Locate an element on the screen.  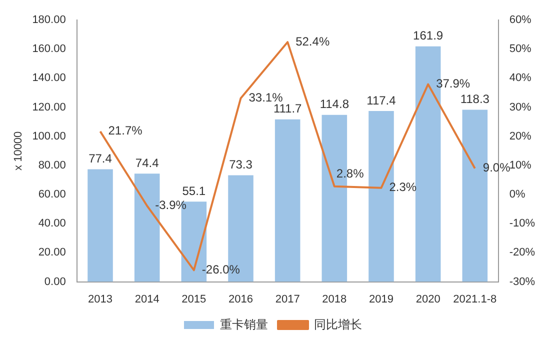
data-label: 73.3 is located at coordinates (241, 165).